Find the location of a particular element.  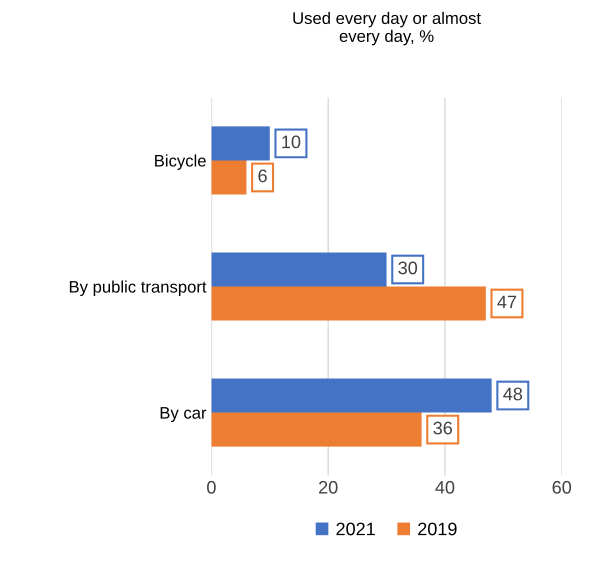

y-tick-label: By car is located at coordinates (183, 414).